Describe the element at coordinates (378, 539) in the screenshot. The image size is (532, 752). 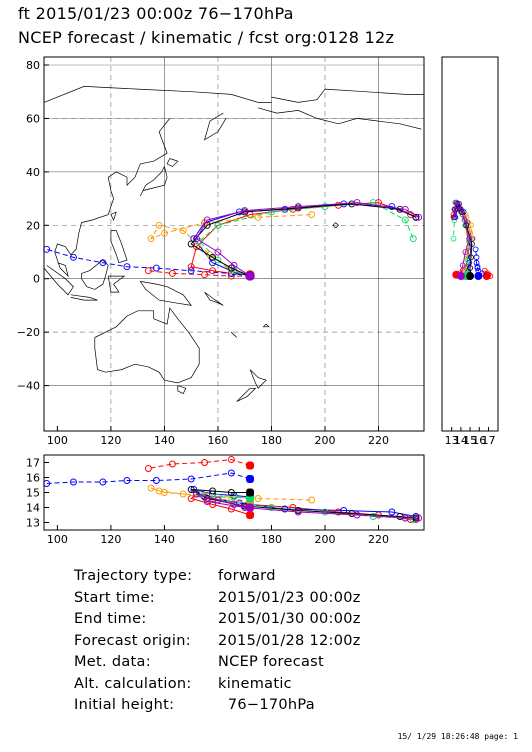
I see `height-lon-tick-label: 220` at that location.